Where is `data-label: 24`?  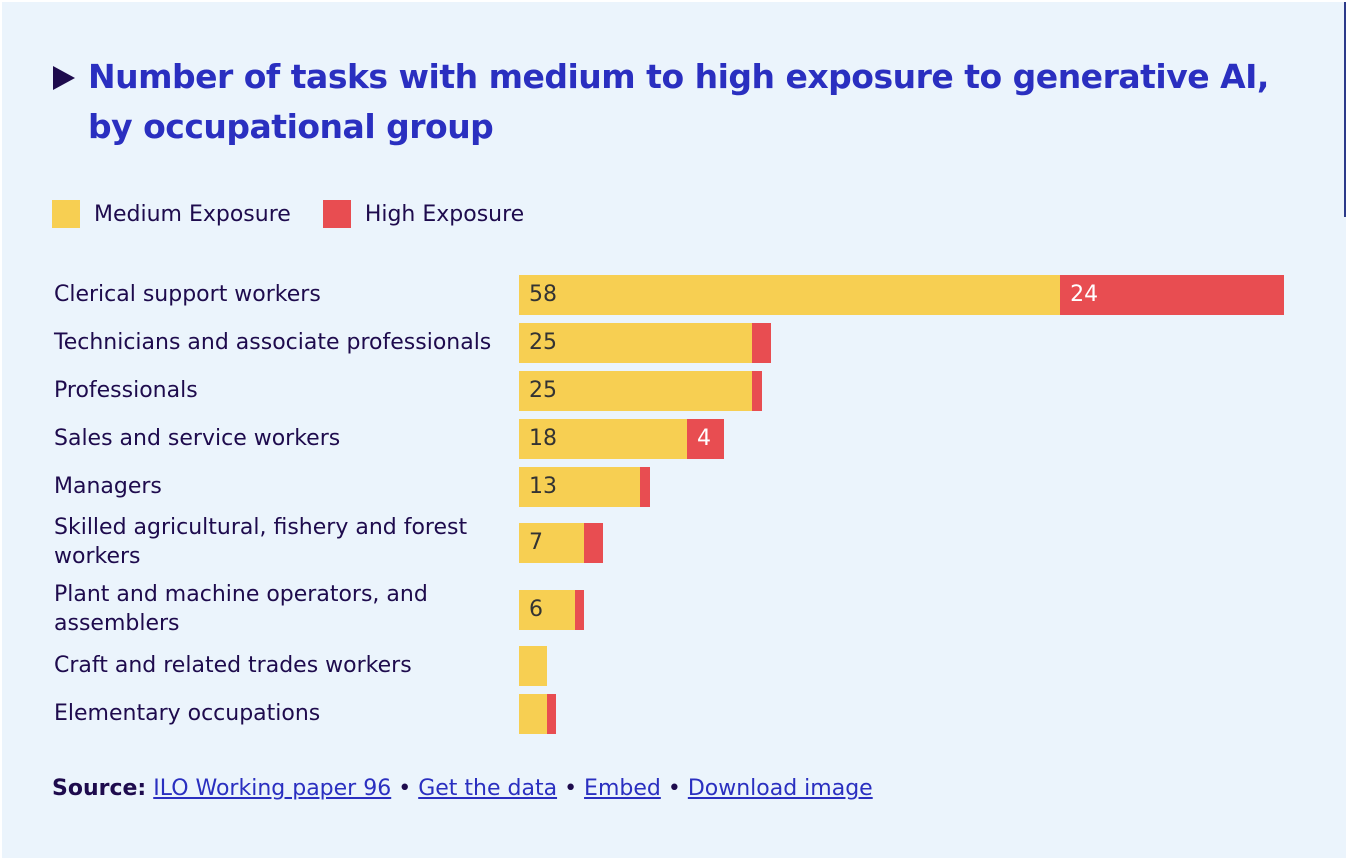 data-label: 24 is located at coordinates (1084, 294).